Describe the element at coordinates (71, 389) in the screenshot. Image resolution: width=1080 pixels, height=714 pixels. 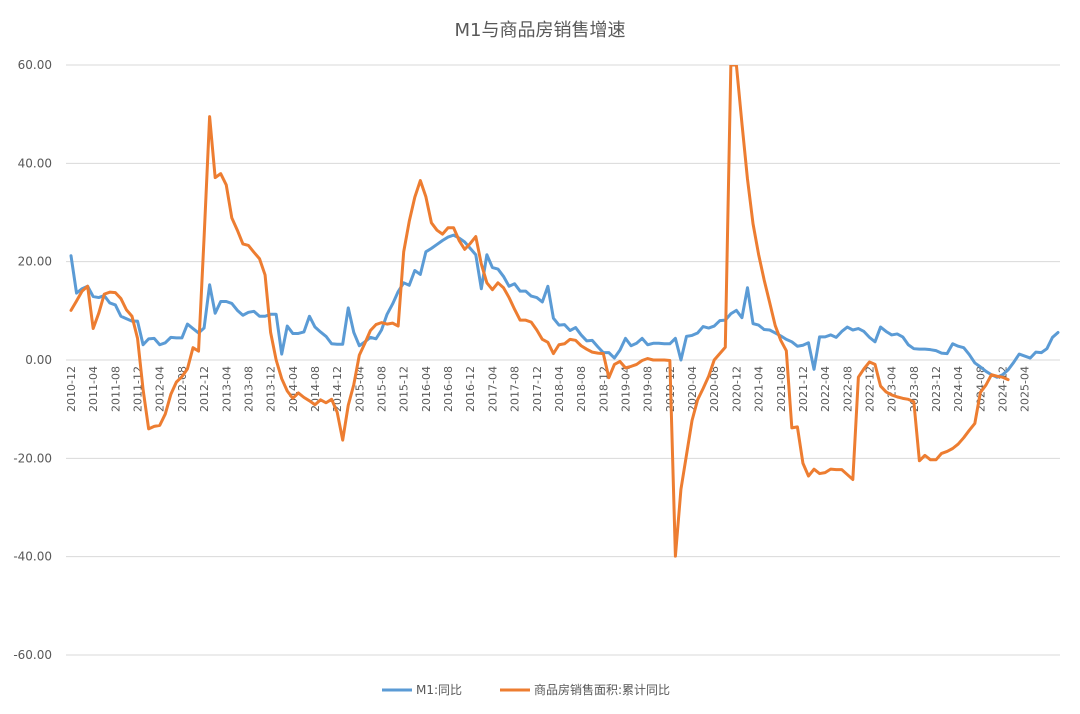
I see `x-tick-label: 2010-12` at that location.